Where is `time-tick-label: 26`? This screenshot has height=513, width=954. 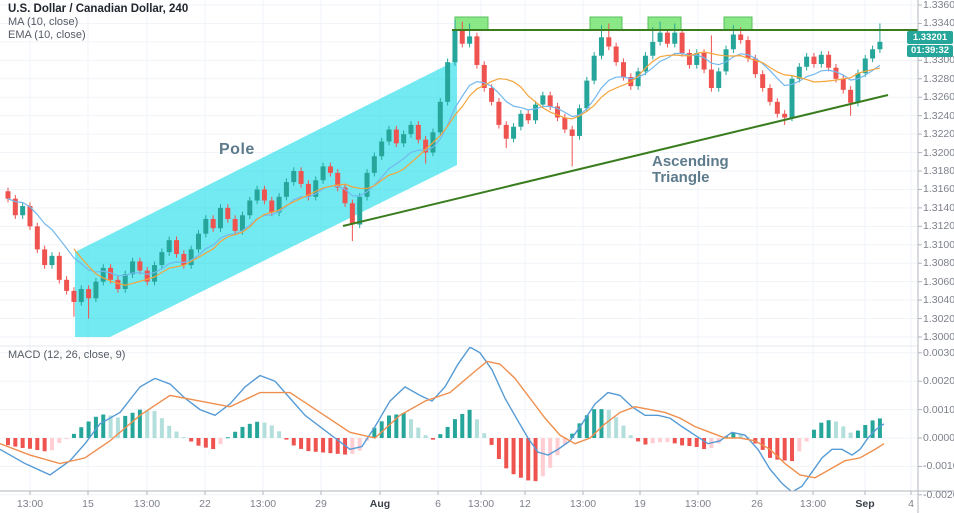 time-tick-label: 26 is located at coordinates (757, 504).